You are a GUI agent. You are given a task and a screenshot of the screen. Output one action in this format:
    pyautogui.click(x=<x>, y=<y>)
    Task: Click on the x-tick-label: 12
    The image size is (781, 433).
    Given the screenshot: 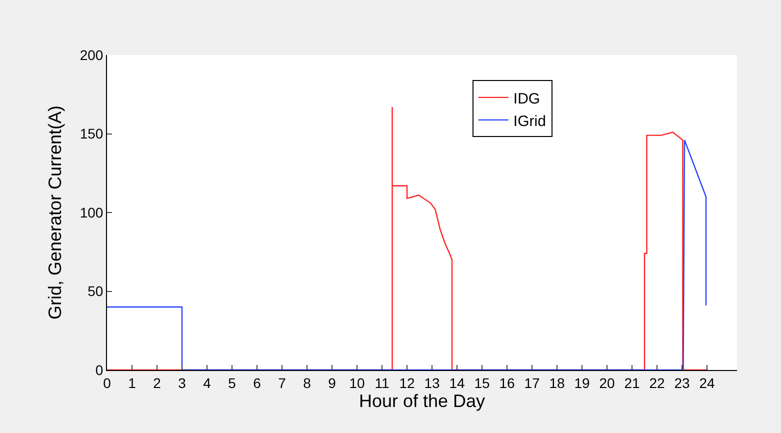 What is the action you would take?
    pyautogui.click(x=407, y=382)
    